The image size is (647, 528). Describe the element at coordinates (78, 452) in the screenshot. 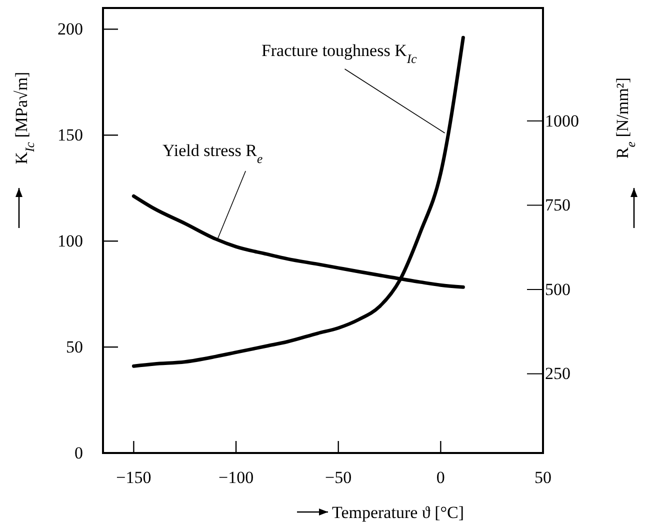

I see `y-tick-label: 0` at that location.